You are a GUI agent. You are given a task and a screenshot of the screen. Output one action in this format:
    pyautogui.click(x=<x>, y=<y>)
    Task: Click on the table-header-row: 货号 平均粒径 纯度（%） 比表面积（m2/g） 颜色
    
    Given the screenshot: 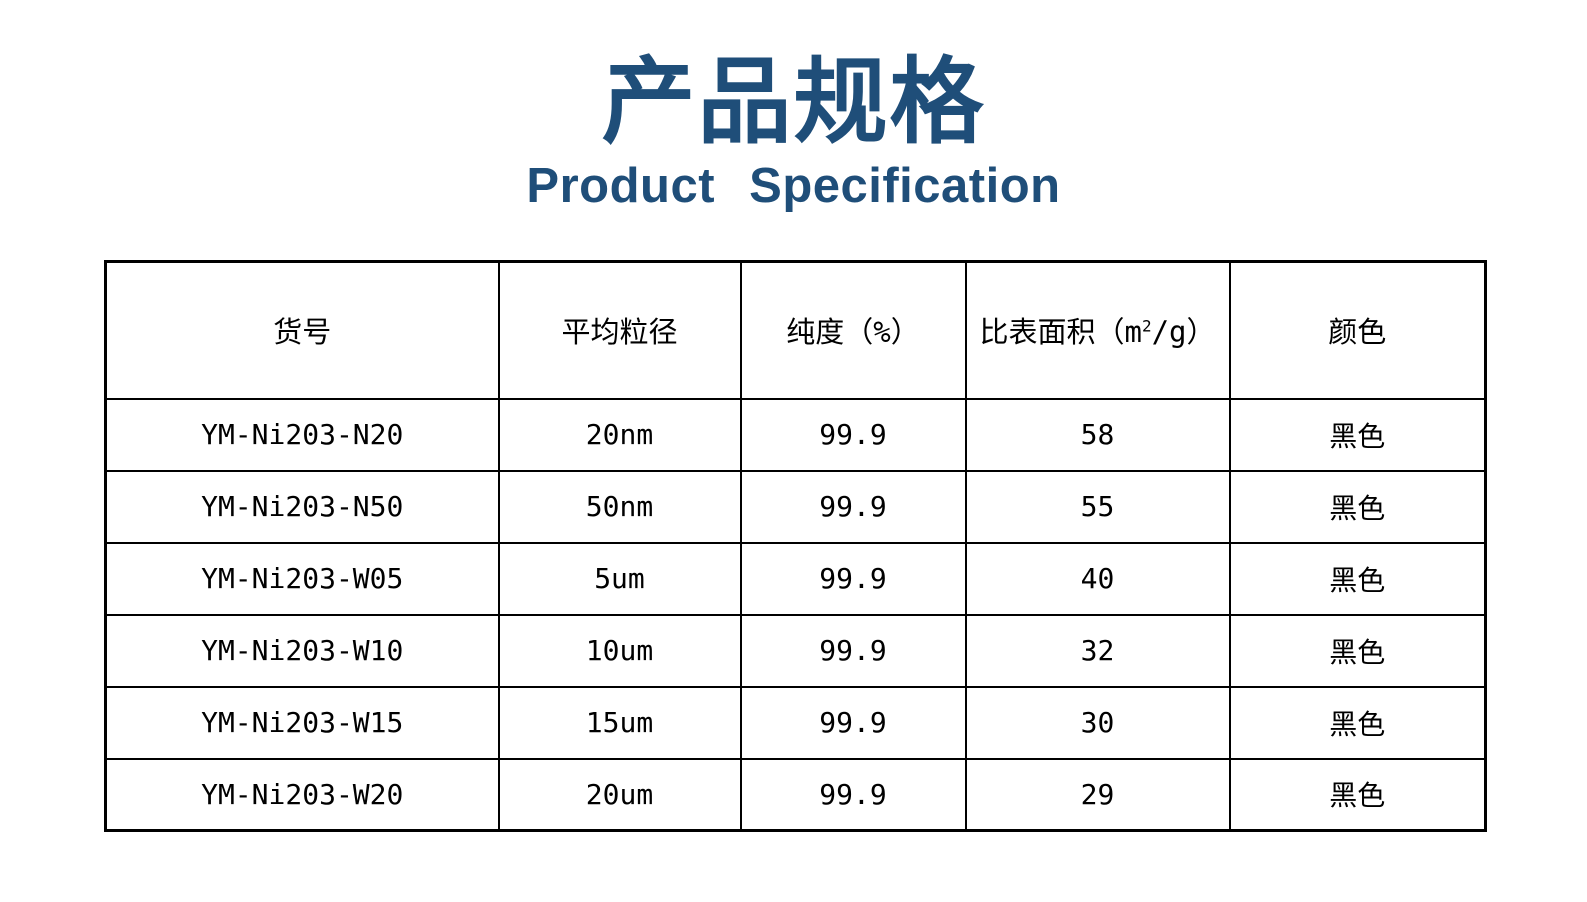 What is the action you would take?
    pyautogui.click(x=795, y=330)
    